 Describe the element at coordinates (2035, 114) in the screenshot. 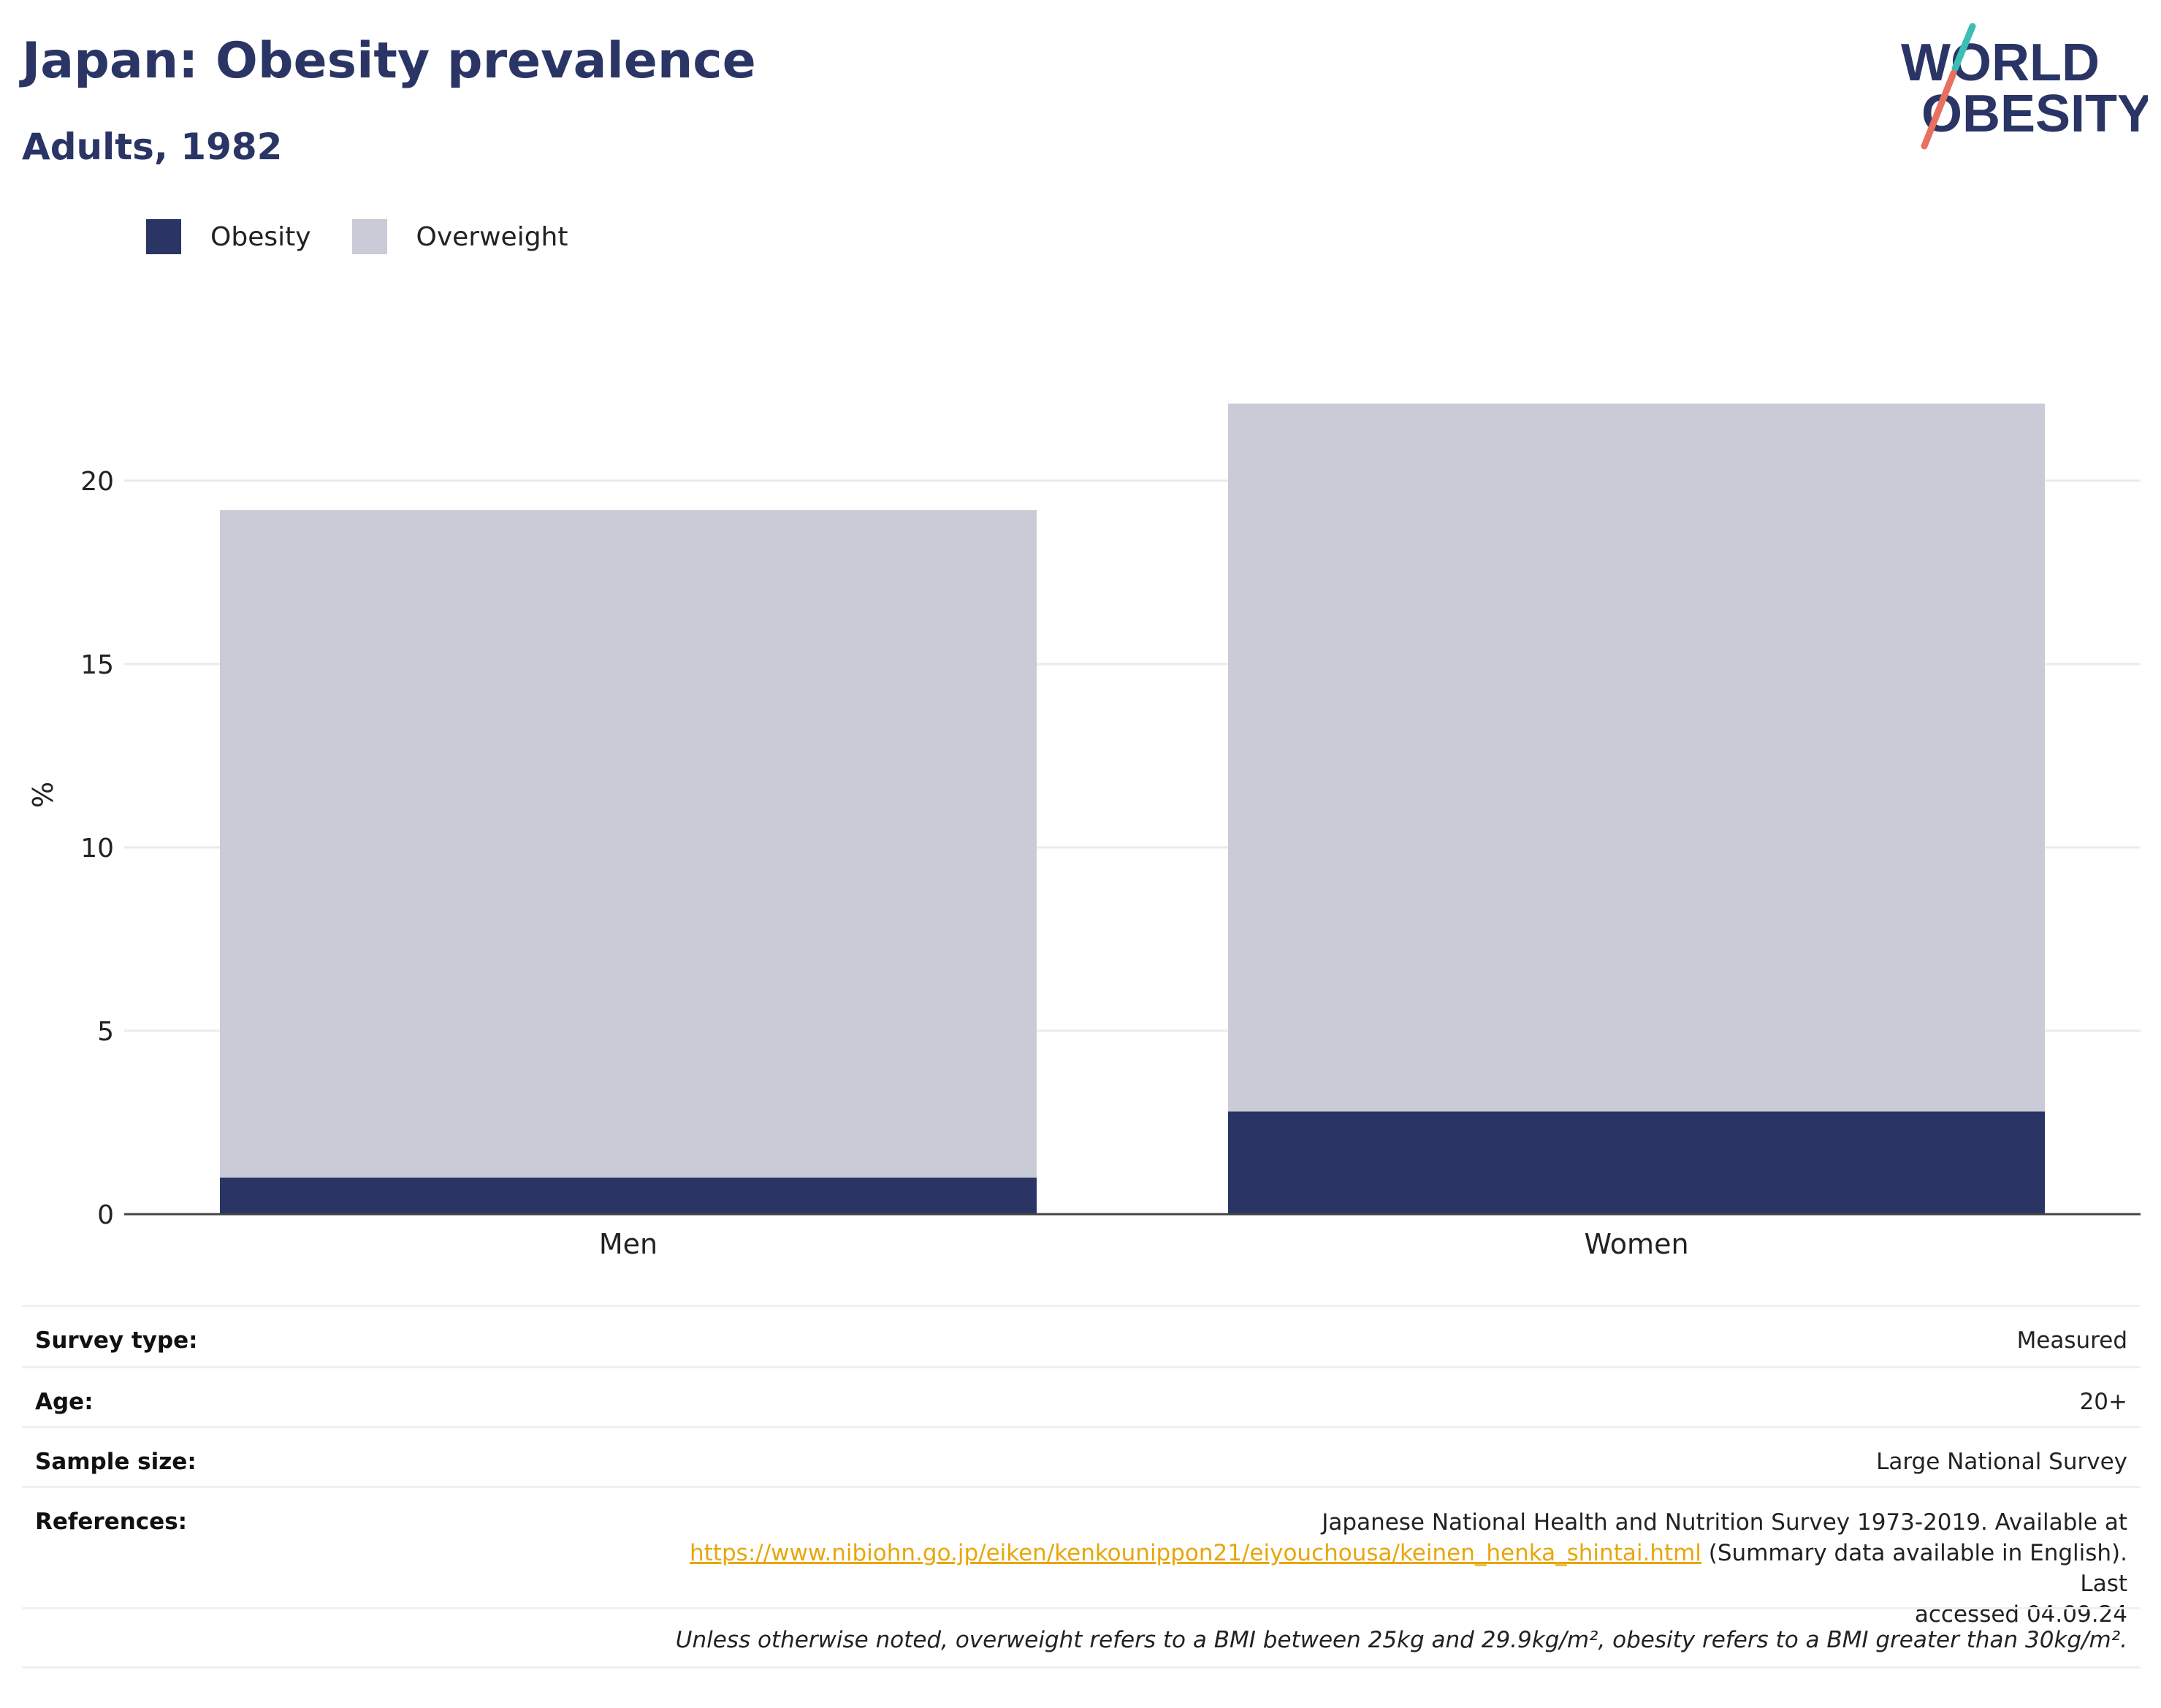

I see `logo-text-obesity: OBESITY` at that location.